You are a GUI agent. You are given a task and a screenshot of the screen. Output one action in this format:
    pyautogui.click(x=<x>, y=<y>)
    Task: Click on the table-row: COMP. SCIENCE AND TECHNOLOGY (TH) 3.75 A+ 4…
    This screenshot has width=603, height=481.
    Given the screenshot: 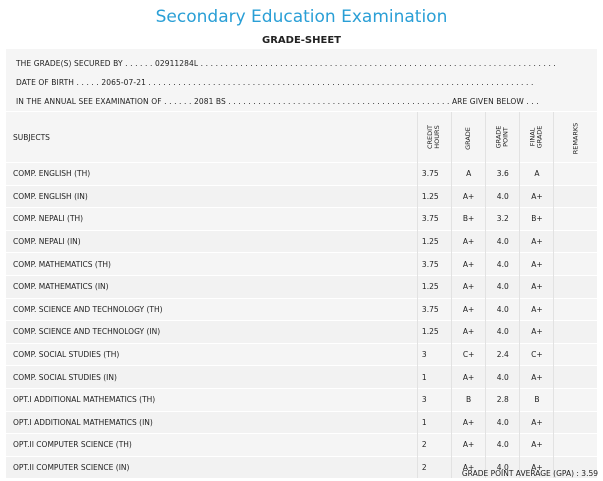 What is the action you would take?
    pyautogui.click(x=301, y=309)
    